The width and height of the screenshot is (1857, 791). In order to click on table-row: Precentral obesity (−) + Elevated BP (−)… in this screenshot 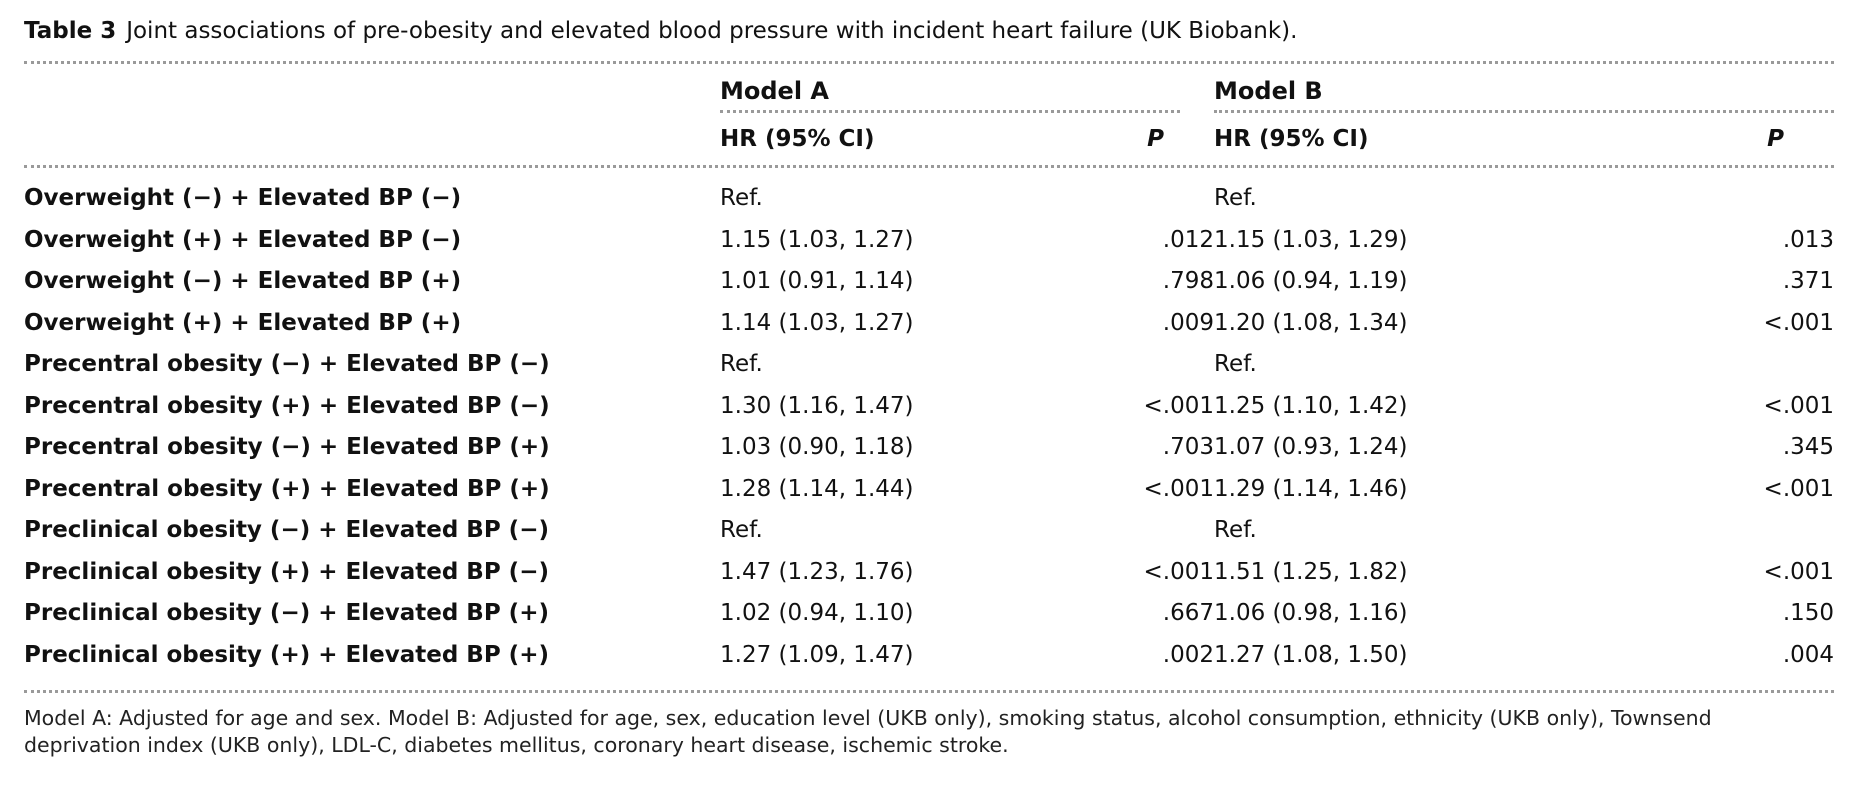, I will do `click(929, 365)`.